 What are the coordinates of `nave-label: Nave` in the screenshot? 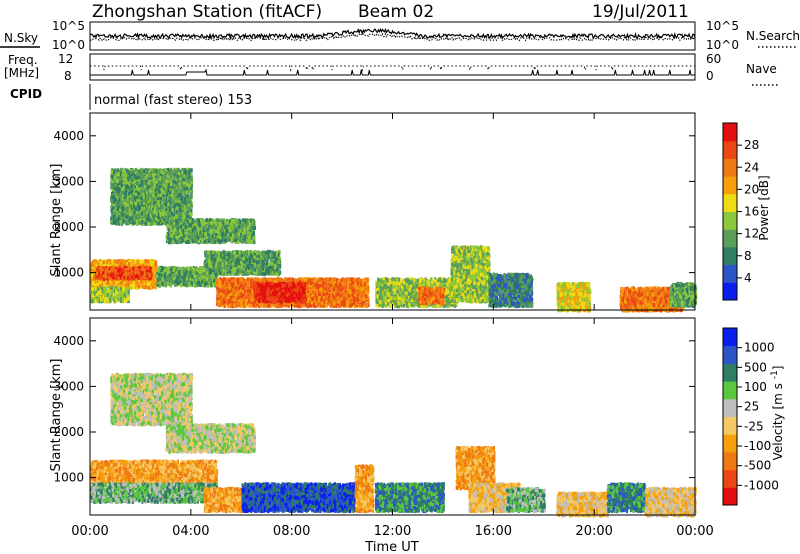 It's located at (761, 69).